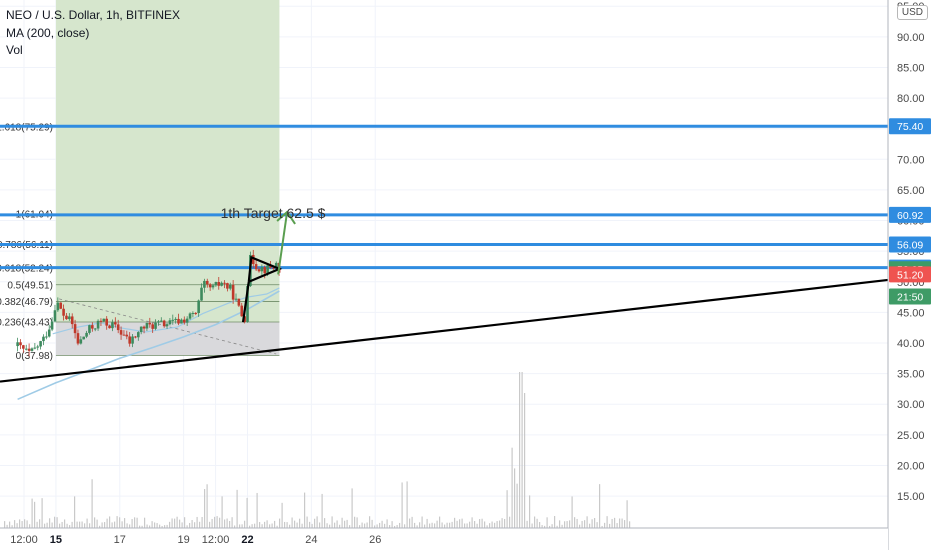  I want to click on volume-indicator-label: Vol, so click(14, 50).